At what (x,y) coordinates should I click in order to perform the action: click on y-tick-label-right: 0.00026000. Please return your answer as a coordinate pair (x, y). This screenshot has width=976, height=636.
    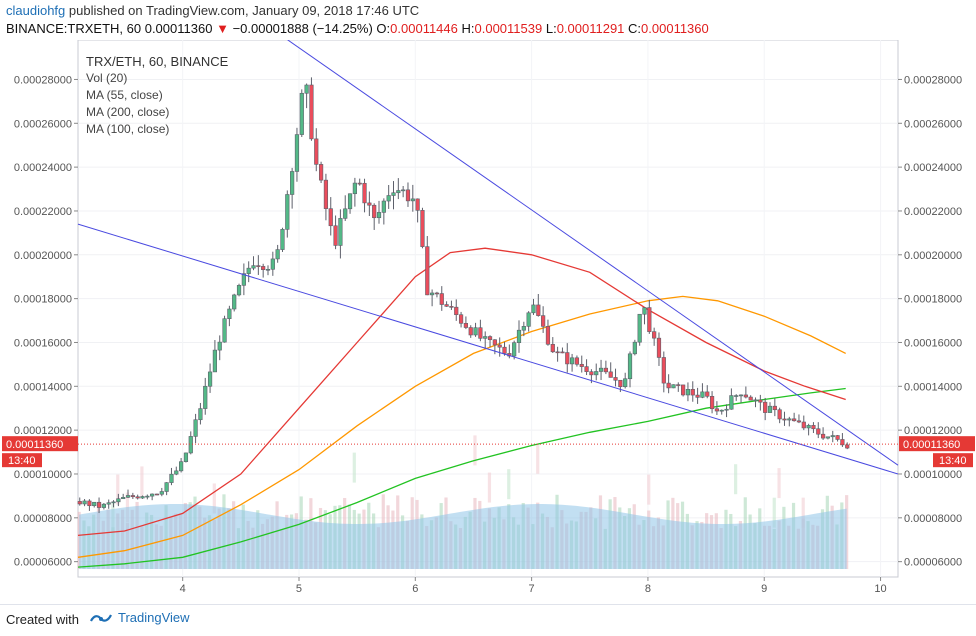
    Looking at the image, I should click on (933, 124).